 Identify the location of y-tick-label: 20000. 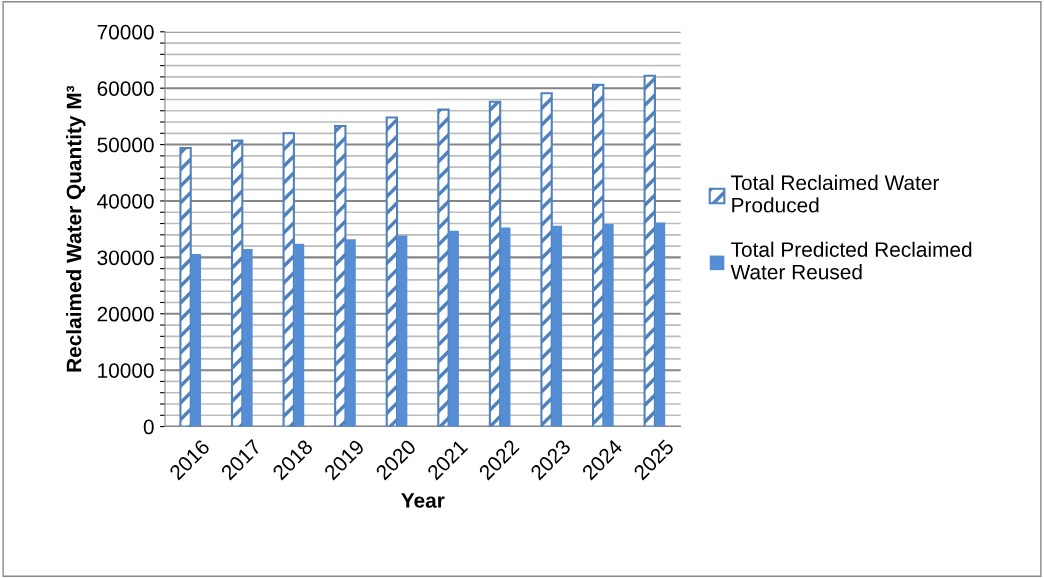
(125, 314).